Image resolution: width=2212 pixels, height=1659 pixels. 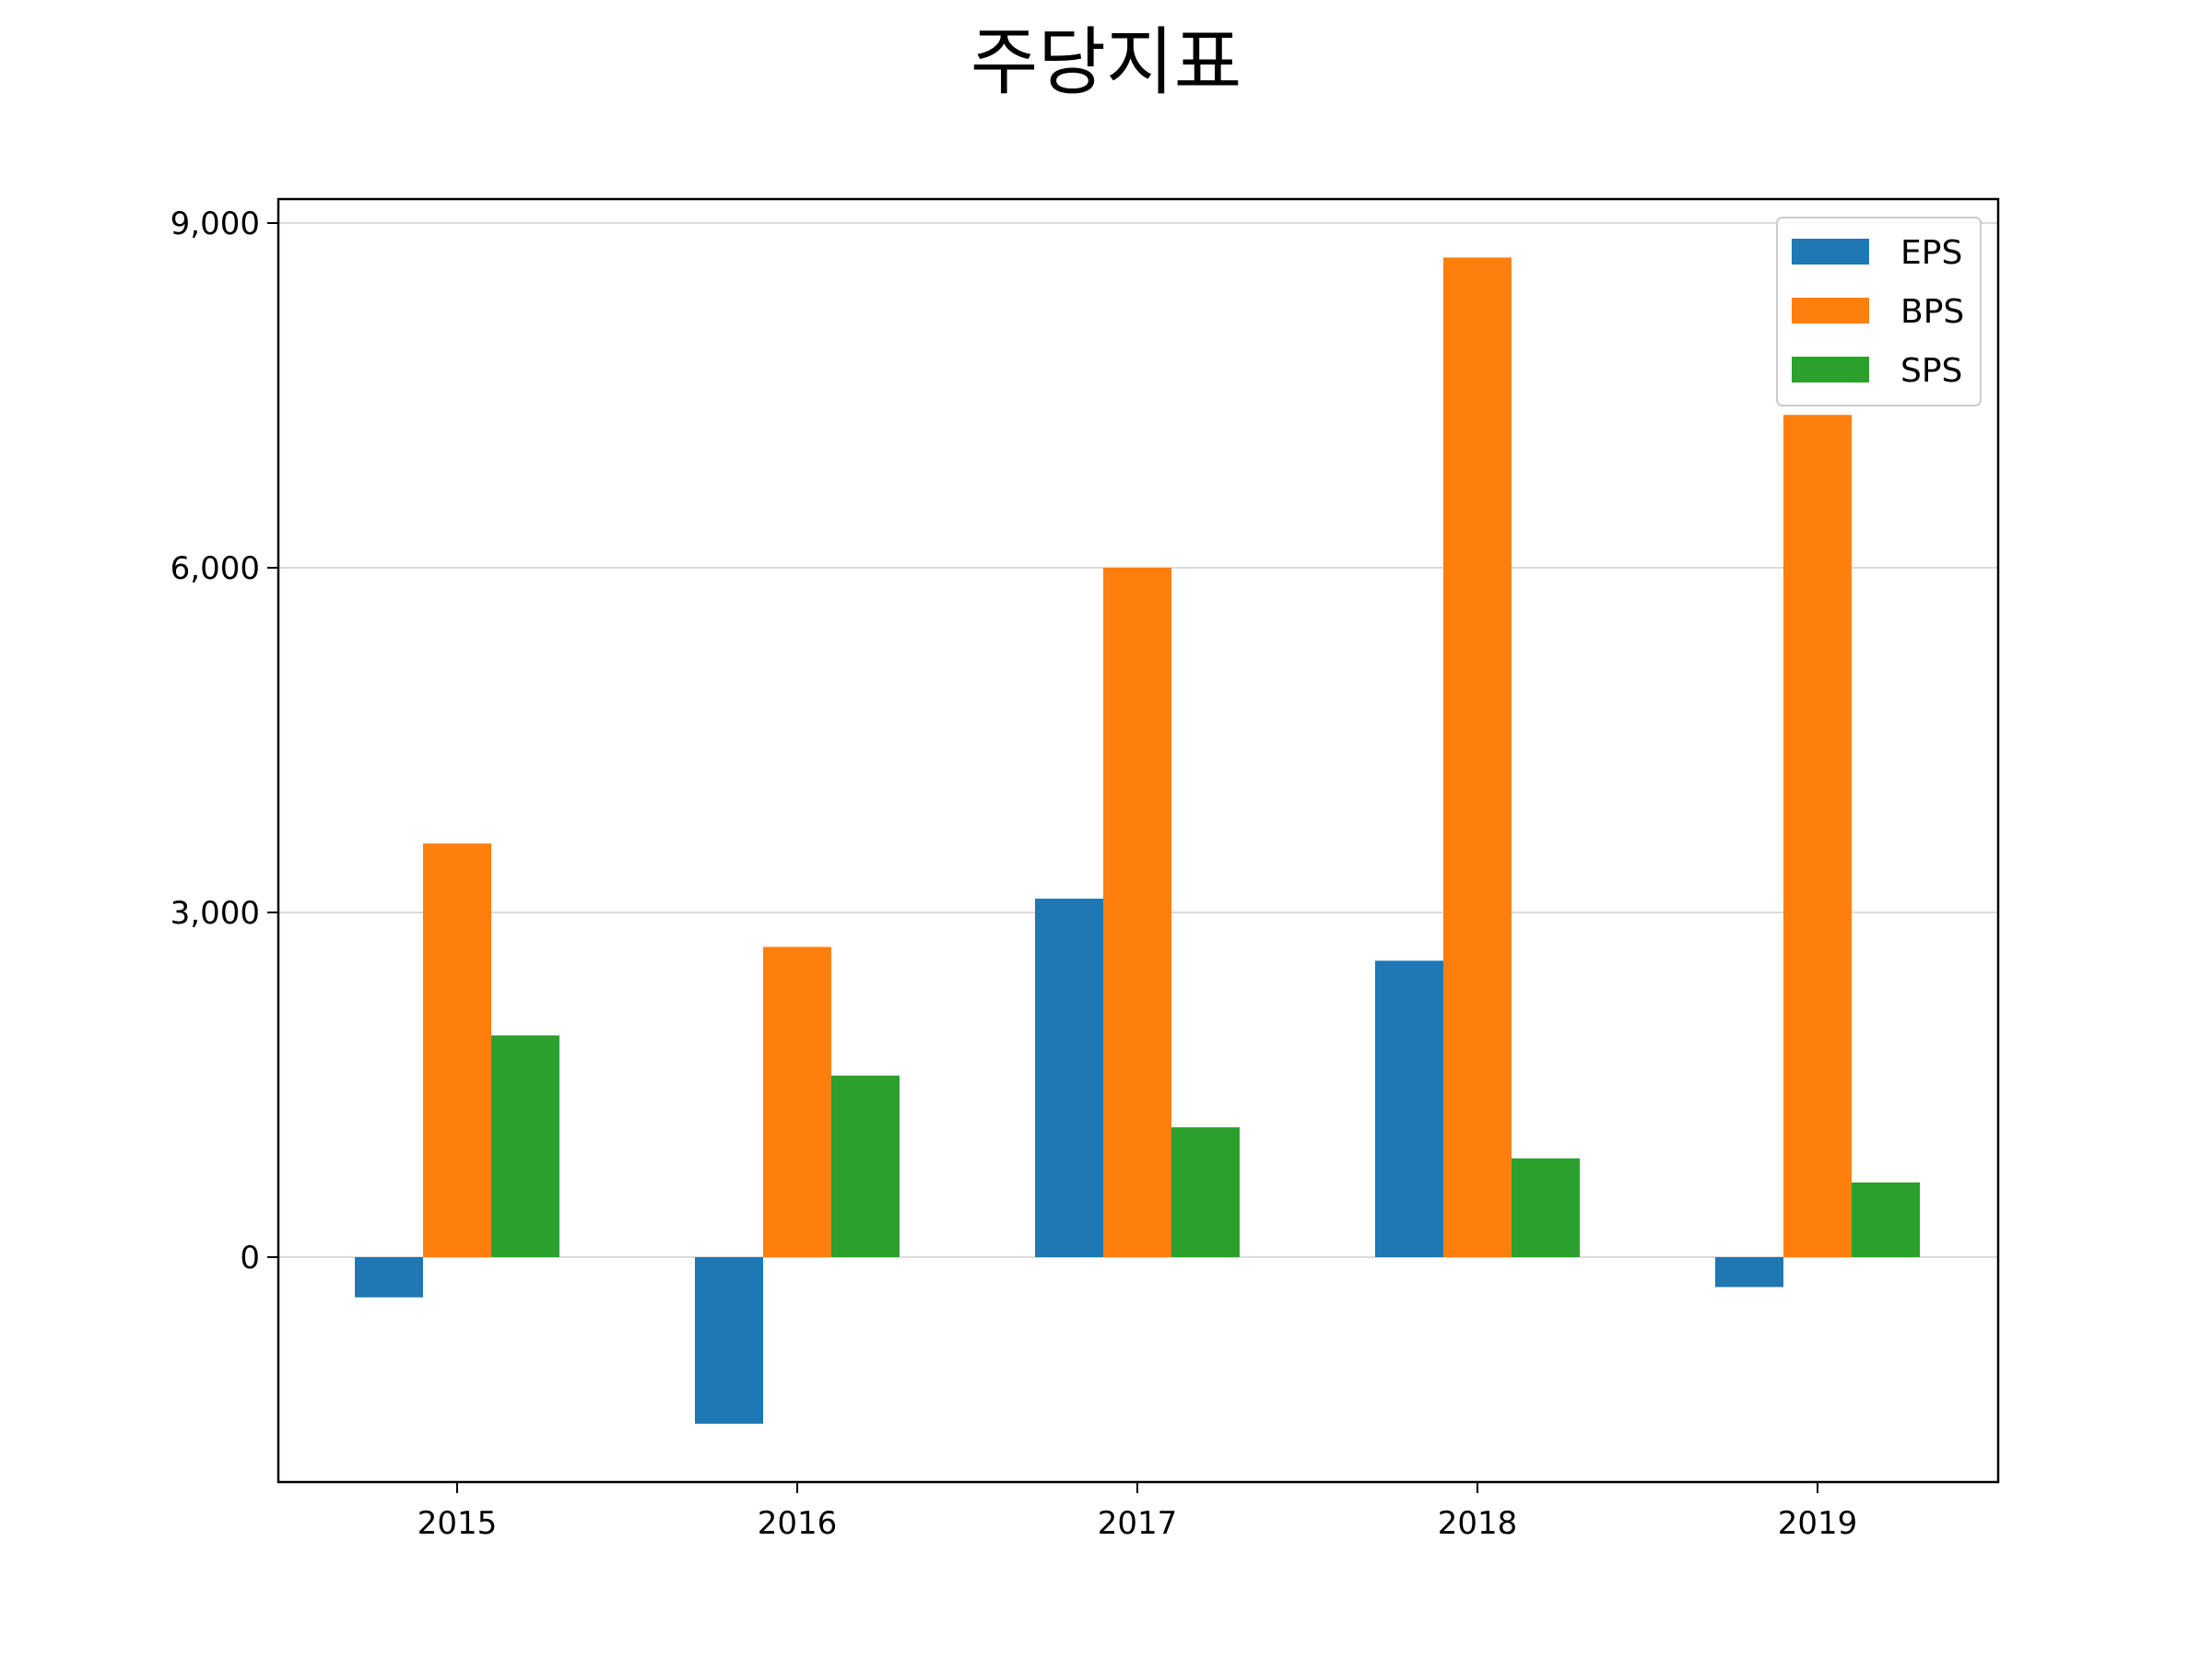 What do you see at coordinates (1137, 912) in the screenshot?
I see `bar-bps-2017` at bounding box center [1137, 912].